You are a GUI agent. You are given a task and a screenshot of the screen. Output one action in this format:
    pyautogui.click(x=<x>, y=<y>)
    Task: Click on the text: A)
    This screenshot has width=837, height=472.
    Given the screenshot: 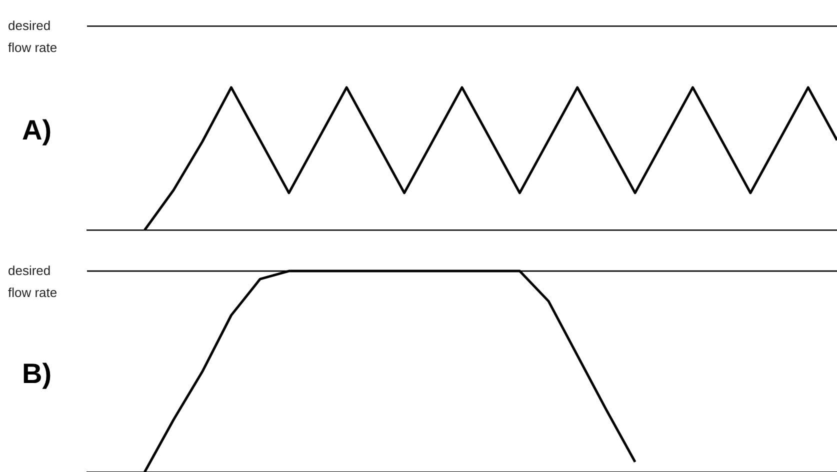 What is the action you would take?
    pyautogui.click(x=37, y=130)
    